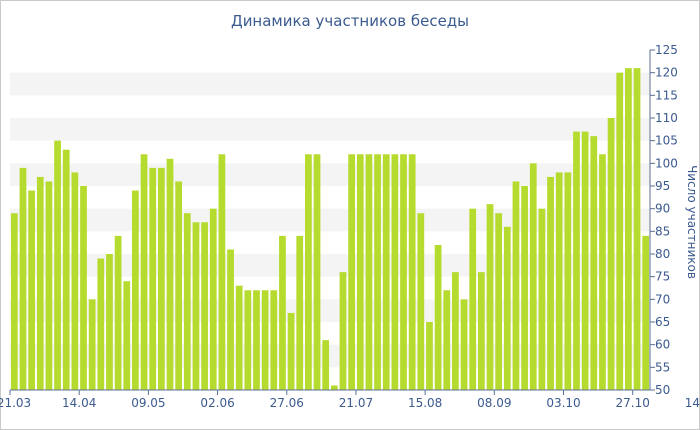 The image size is (700, 430). I want to click on x-tick-label: 15.08, so click(425, 403).